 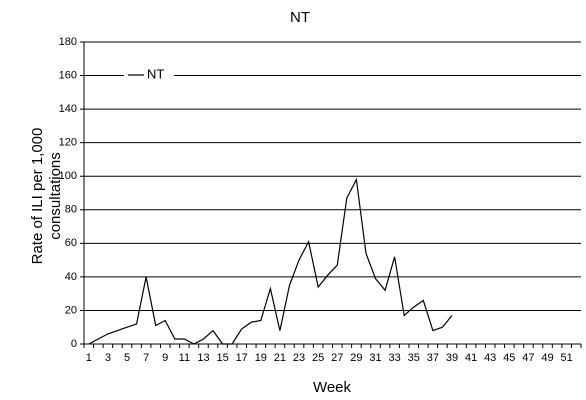 What do you see at coordinates (300, 17) in the screenshot?
I see `chart-title: NT` at bounding box center [300, 17].